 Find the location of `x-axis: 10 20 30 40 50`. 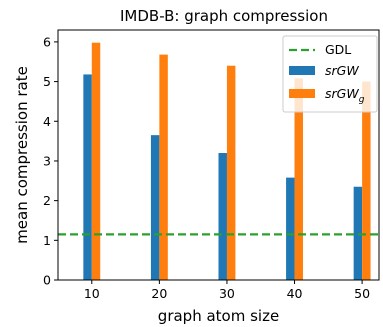

x-axis: 10 20 30 40 50 is located at coordinates (227, 290).